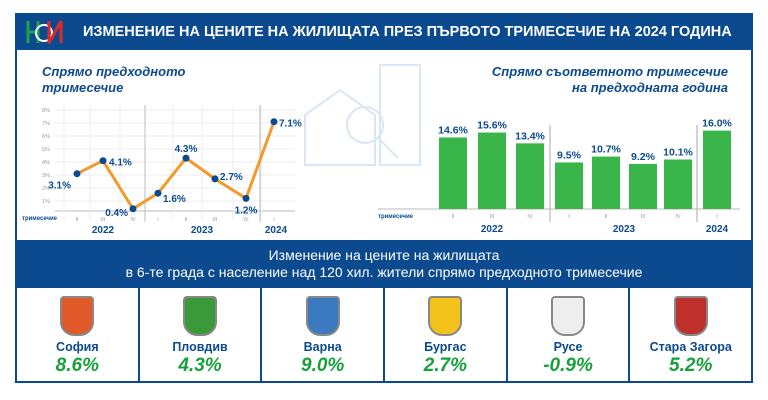 The height and width of the screenshot is (400, 768). What do you see at coordinates (362, 115) in the screenshot?
I see `buildings-background-icon` at bounding box center [362, 115].